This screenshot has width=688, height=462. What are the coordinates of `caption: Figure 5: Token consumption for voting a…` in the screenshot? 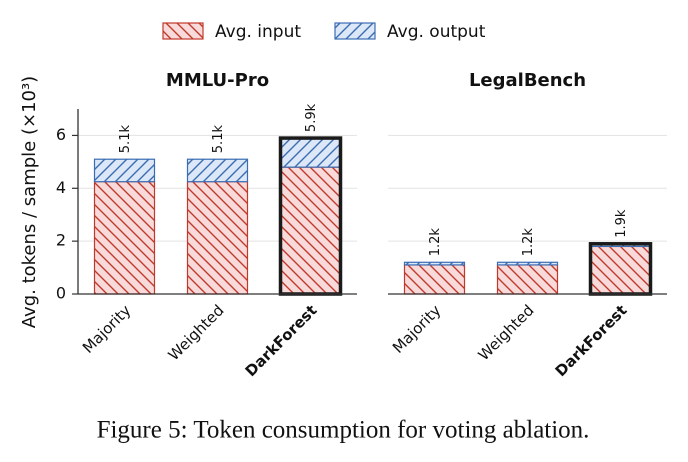 It's located at (343, 430).